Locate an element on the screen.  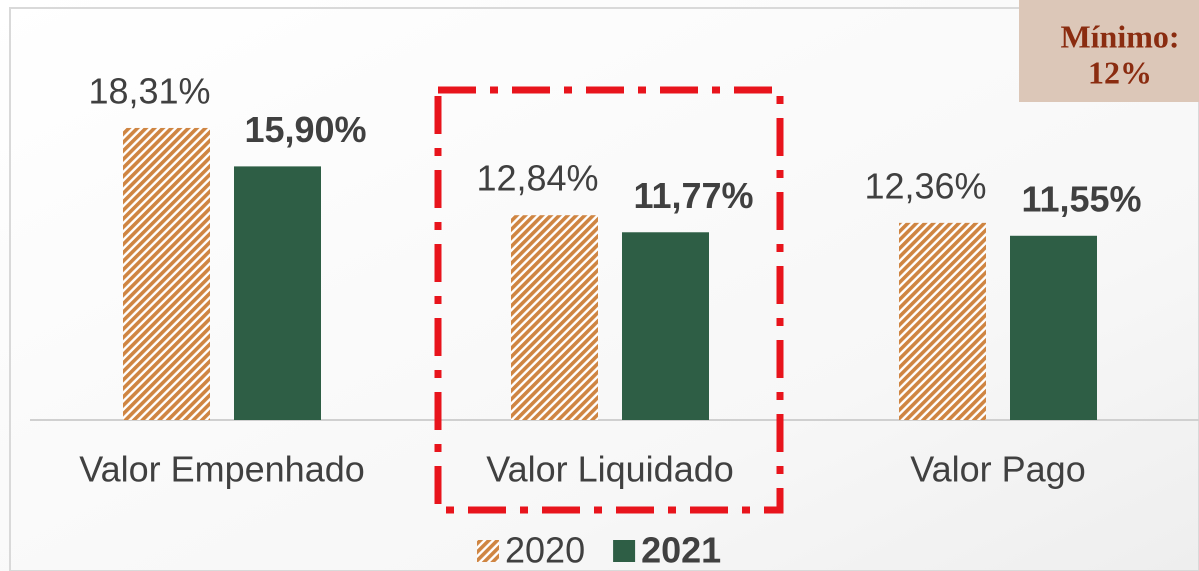
legend-label: 2021 is located at coordinates (681, 550).